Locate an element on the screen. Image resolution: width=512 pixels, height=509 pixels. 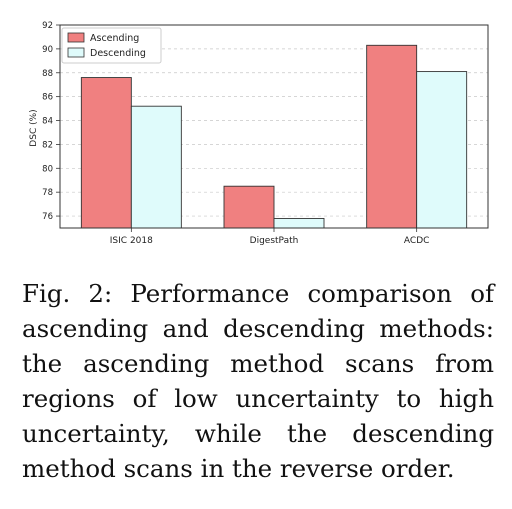
y-tick-label: 90 is located at coordinates (47, 50).